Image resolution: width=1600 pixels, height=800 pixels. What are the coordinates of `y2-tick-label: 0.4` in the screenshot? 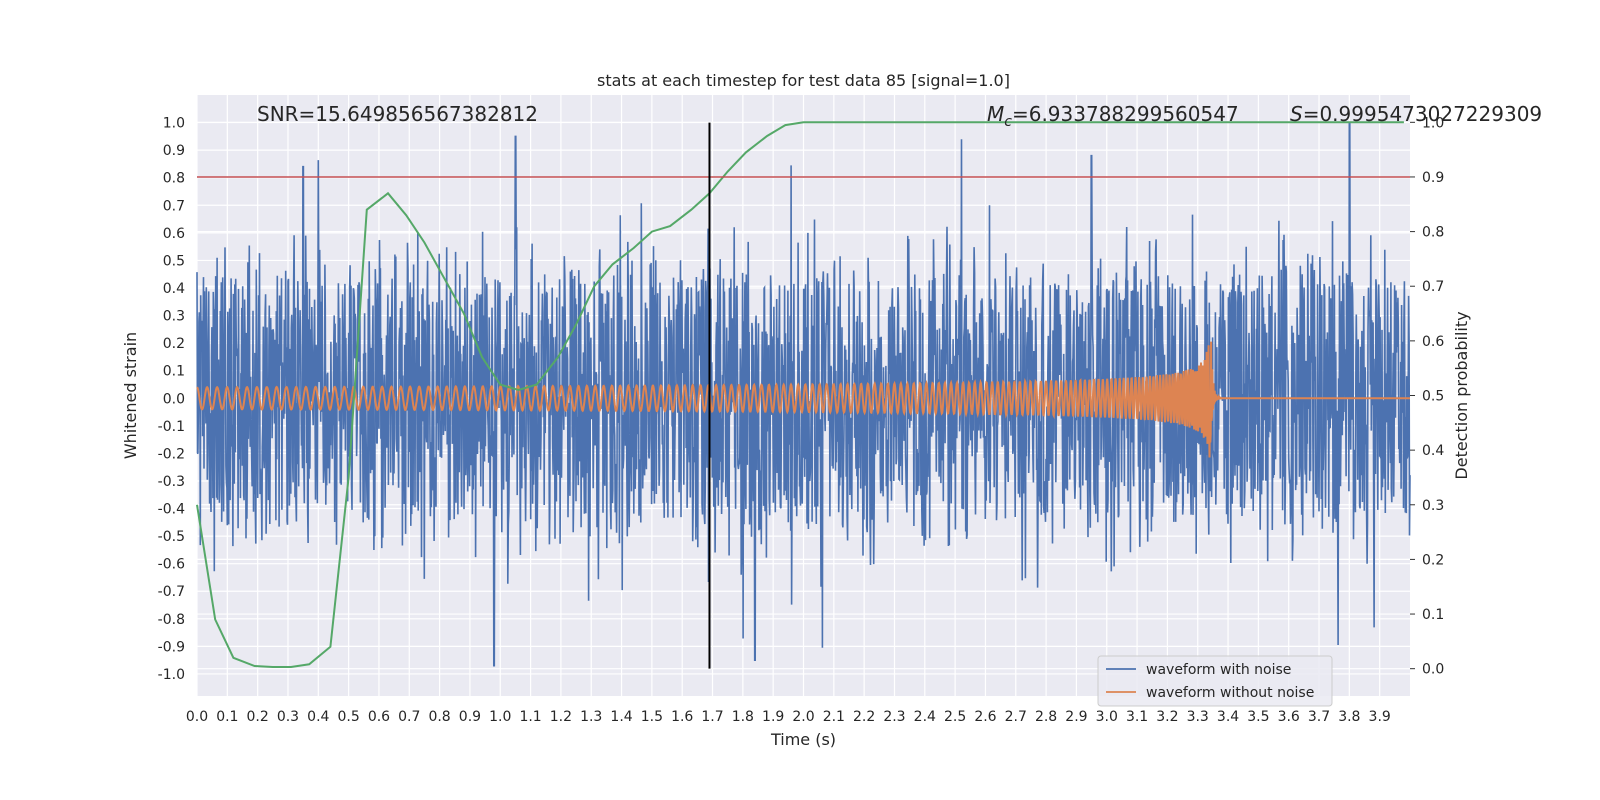 It's located at (1433, 451).